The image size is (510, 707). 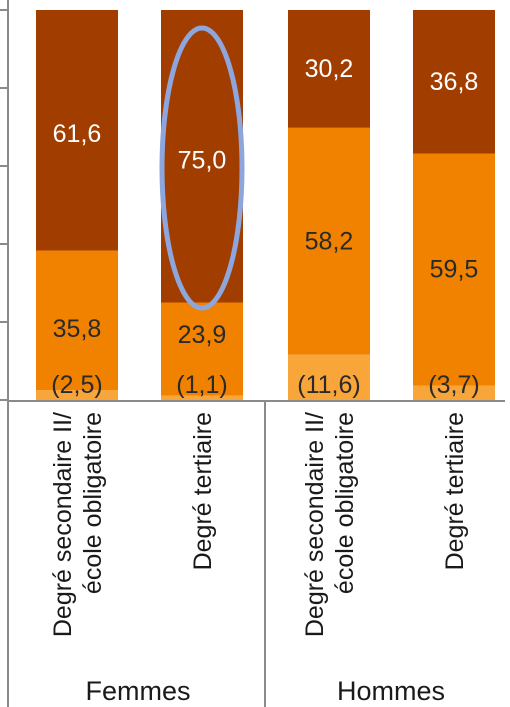 I want to click on highlight-ellipse, so click(x=202, y=168).